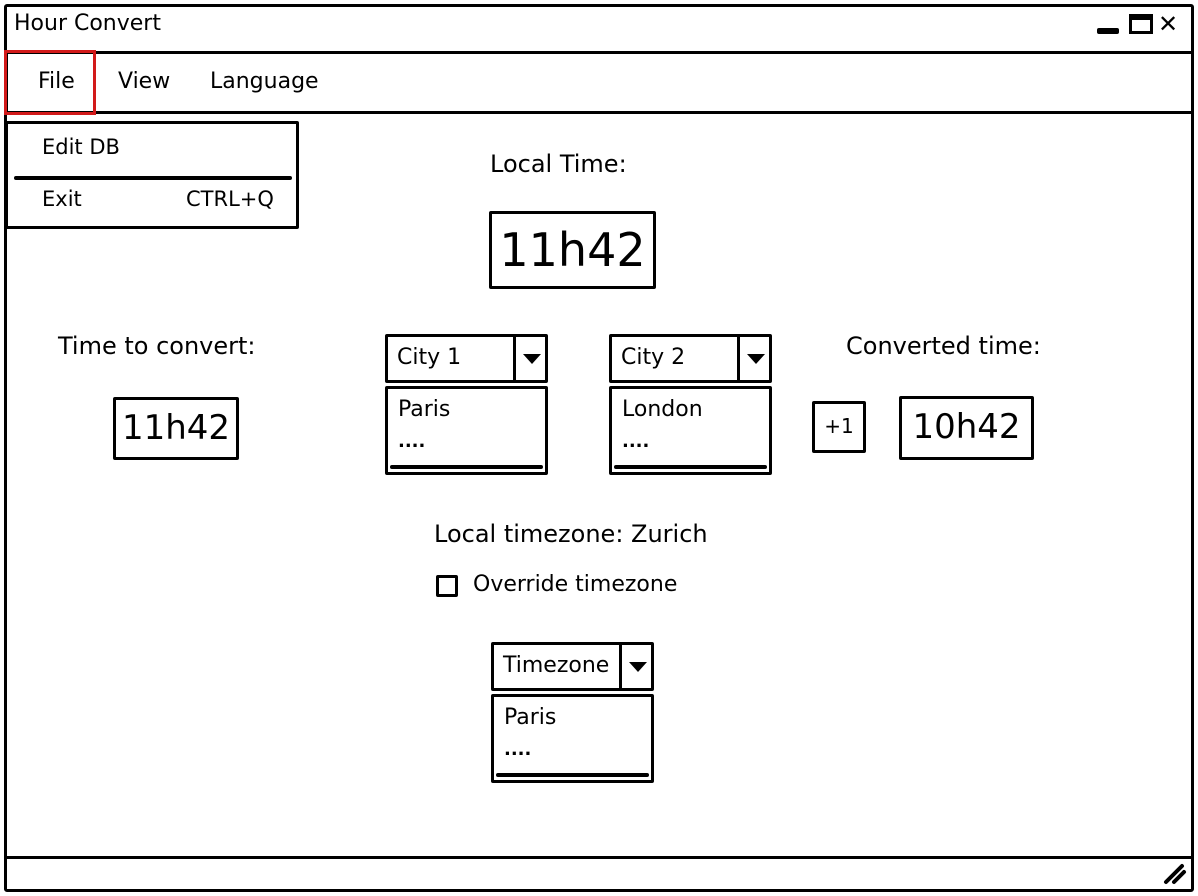 The height and width of the screenshot is (896, 1198). Describe the element at coordinates (1141, 24) in the screenshot. I see `maximize-icon` at that location.